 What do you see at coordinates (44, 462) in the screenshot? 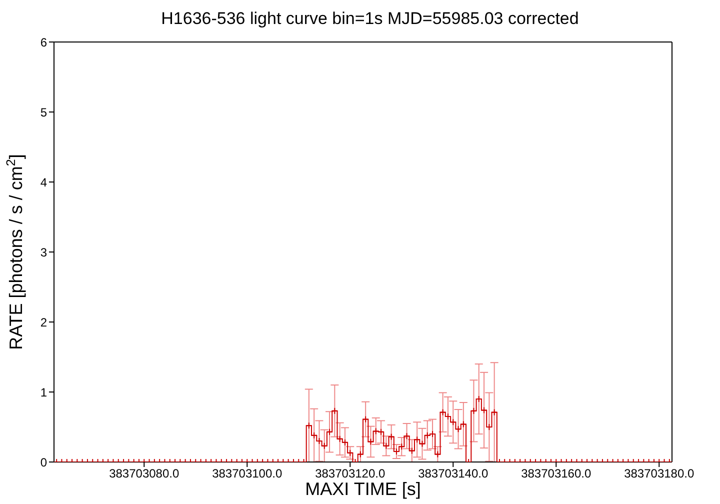
I see `y-tick-label: 0` at bounding box center [44, 462].